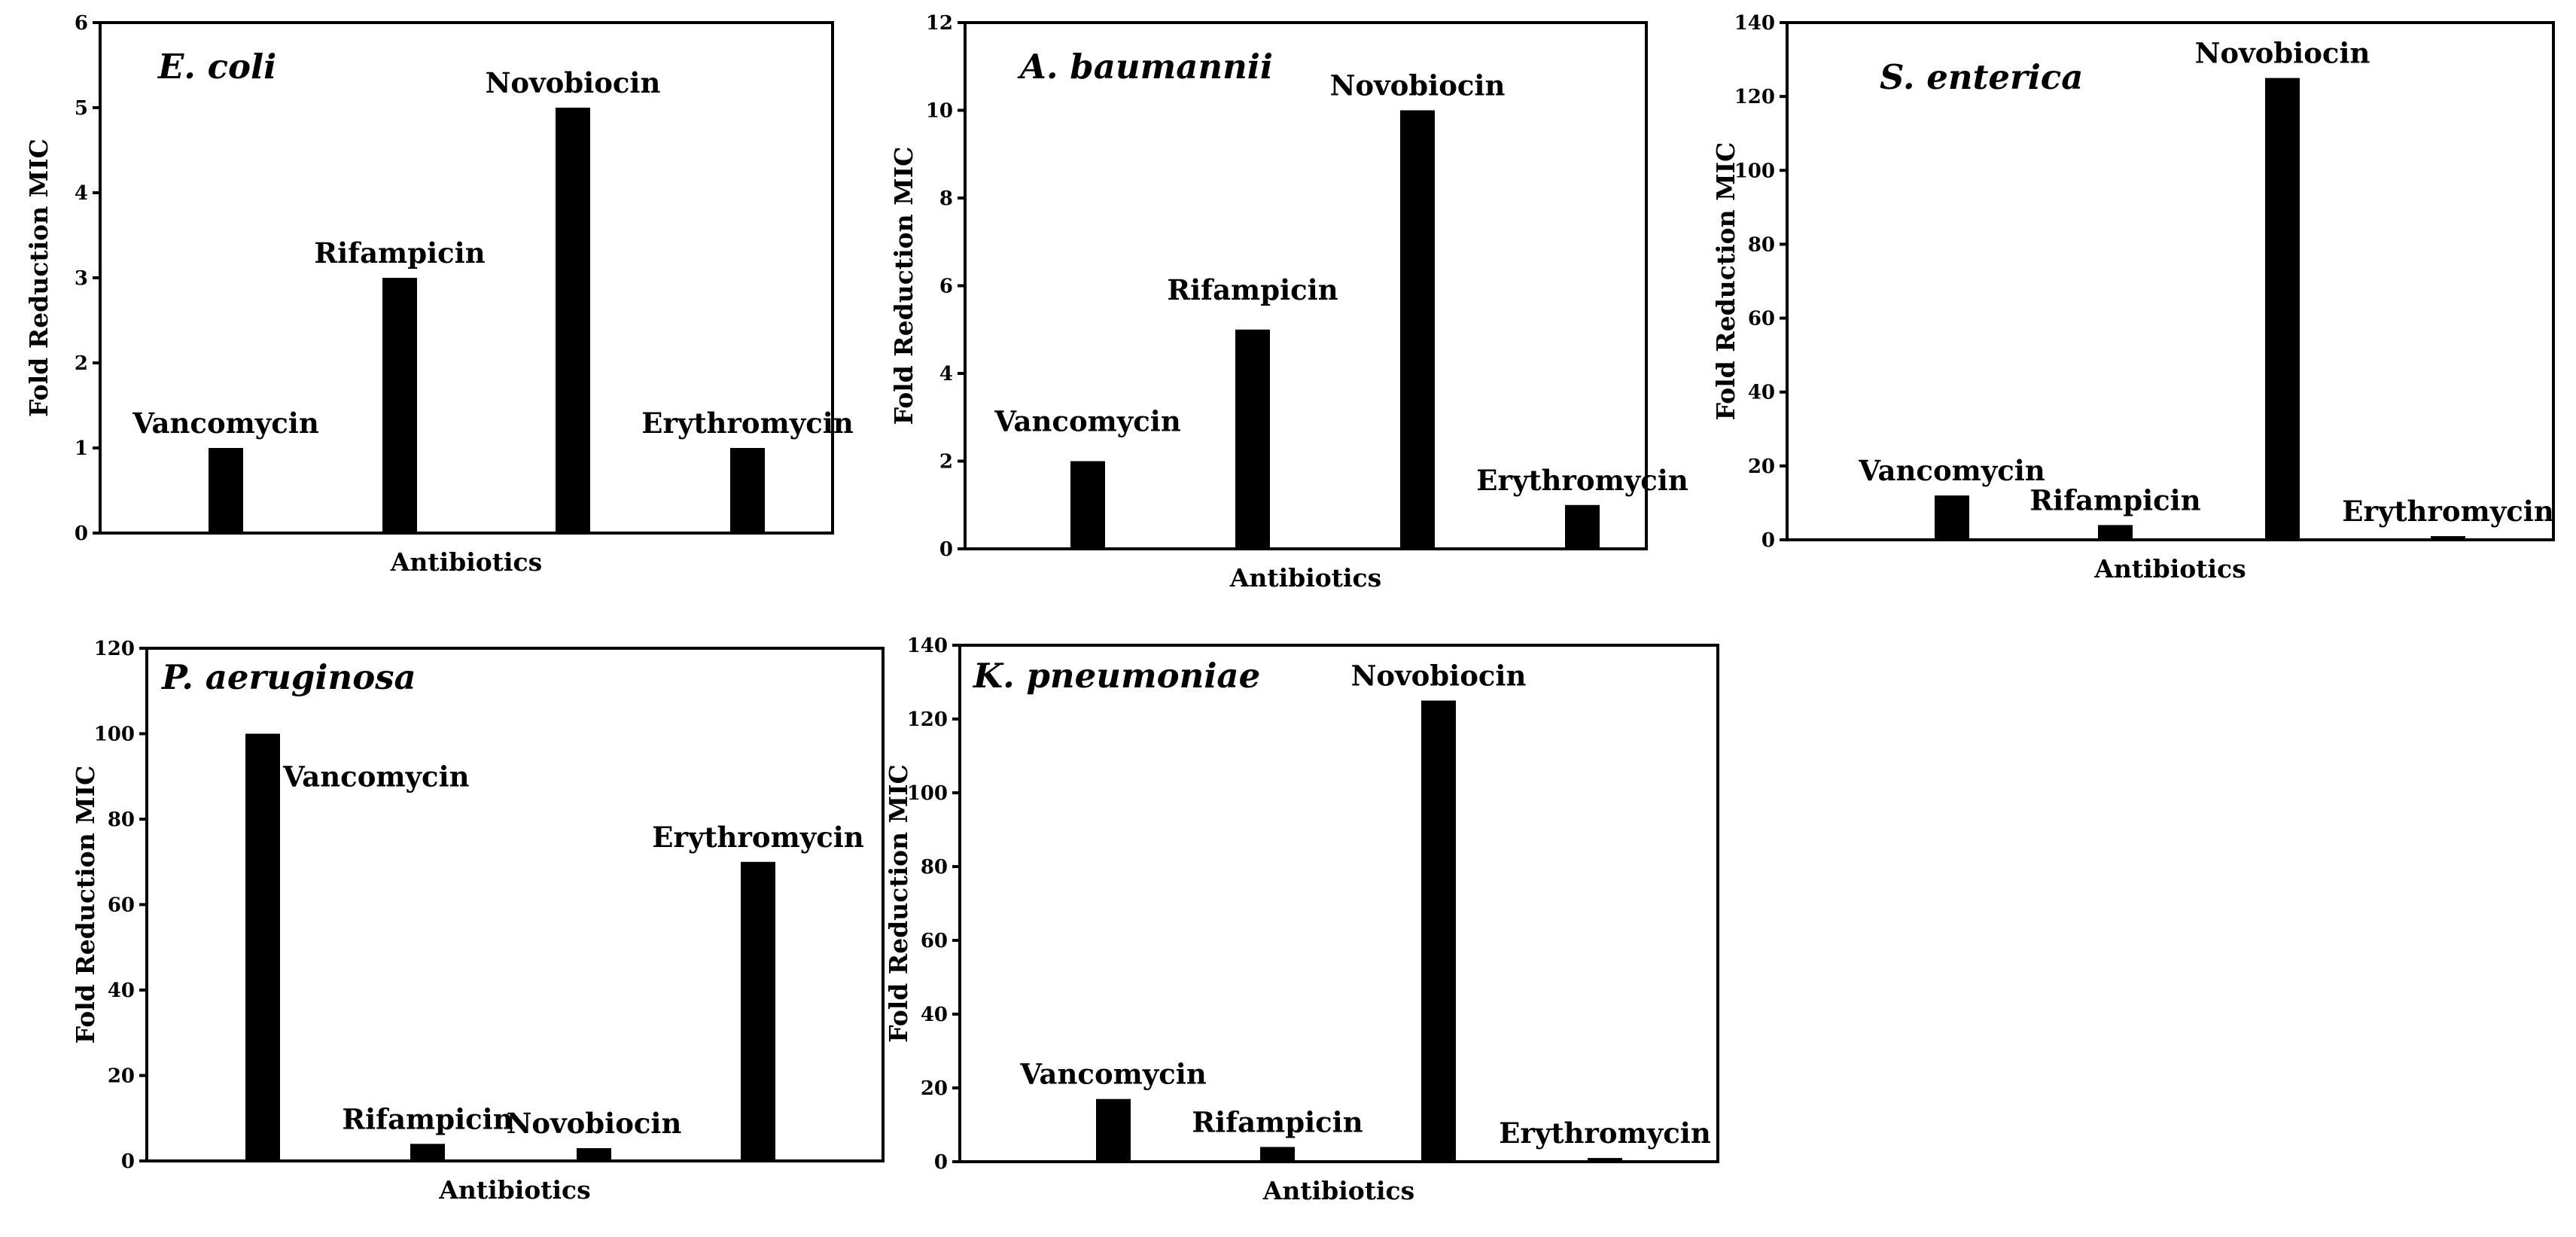 Image resolution: width=2576 pixels, height=1237 pixels. I want to click on y-tick-label: 1, so click(82, 449).